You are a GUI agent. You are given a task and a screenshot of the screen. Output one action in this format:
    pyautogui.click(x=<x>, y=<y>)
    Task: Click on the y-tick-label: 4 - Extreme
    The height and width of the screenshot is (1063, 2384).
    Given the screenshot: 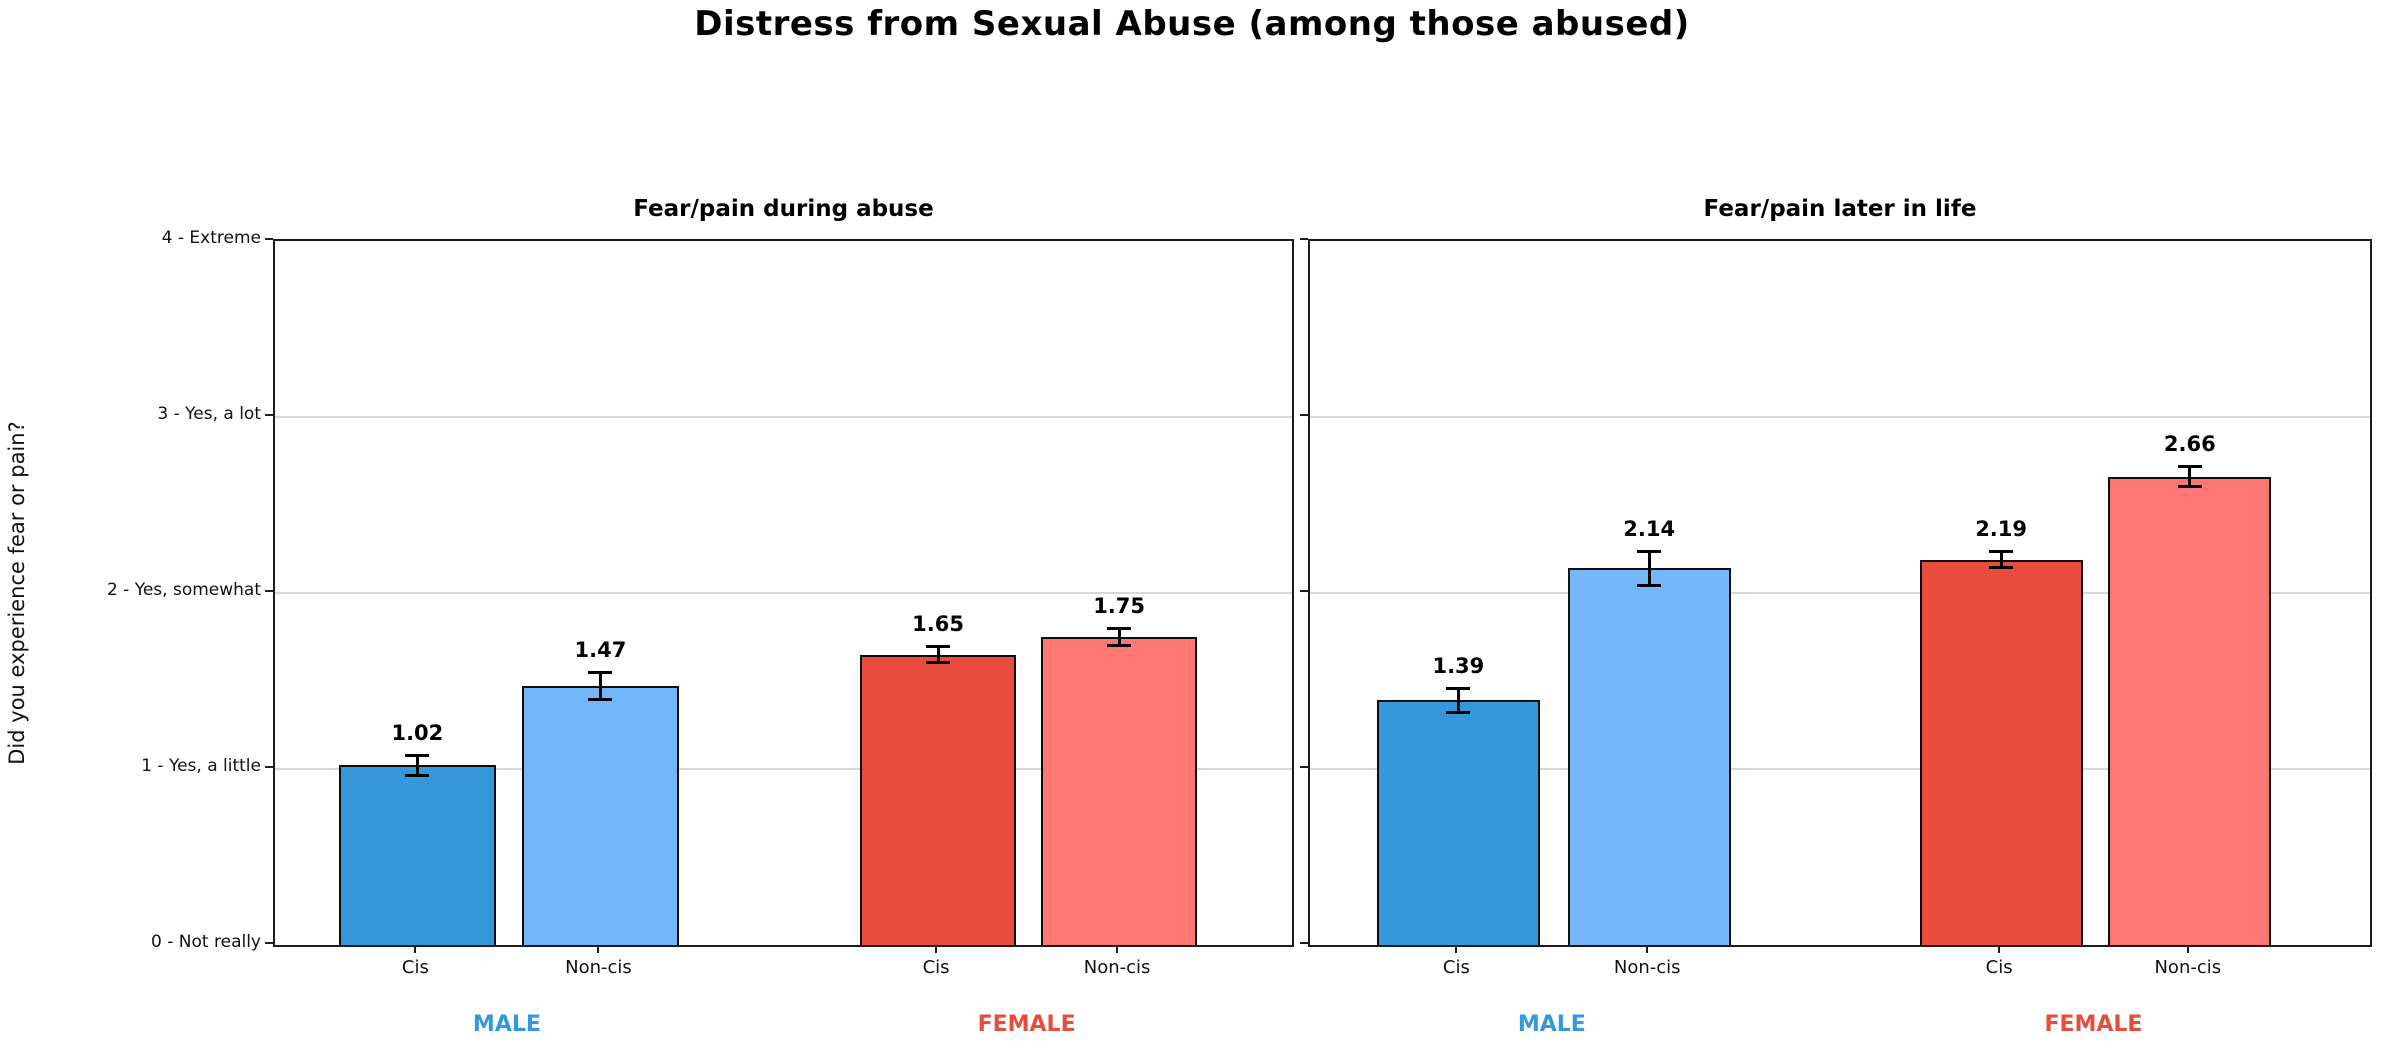 What is the action you would take?
    pyautogui.click(x=211, y=238)
    